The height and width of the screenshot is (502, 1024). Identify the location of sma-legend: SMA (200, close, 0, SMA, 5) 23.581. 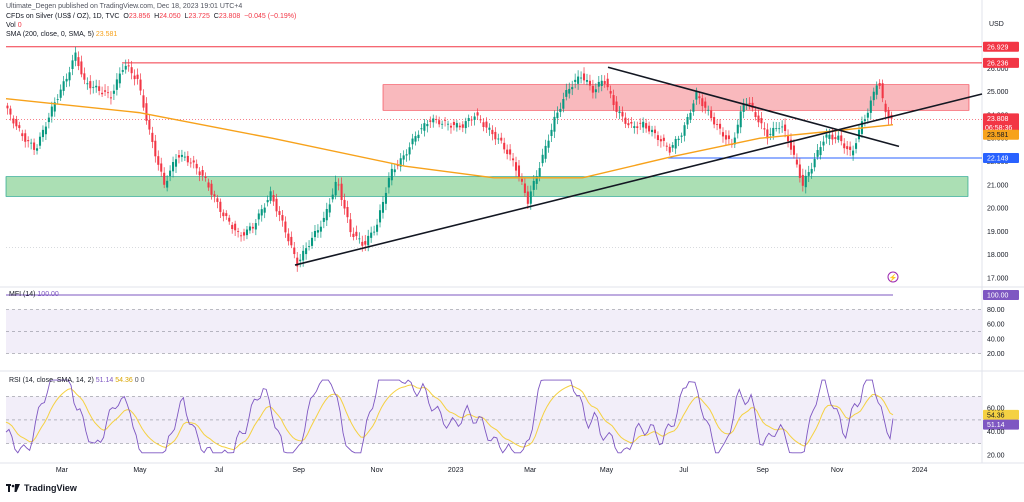
(62, 34).